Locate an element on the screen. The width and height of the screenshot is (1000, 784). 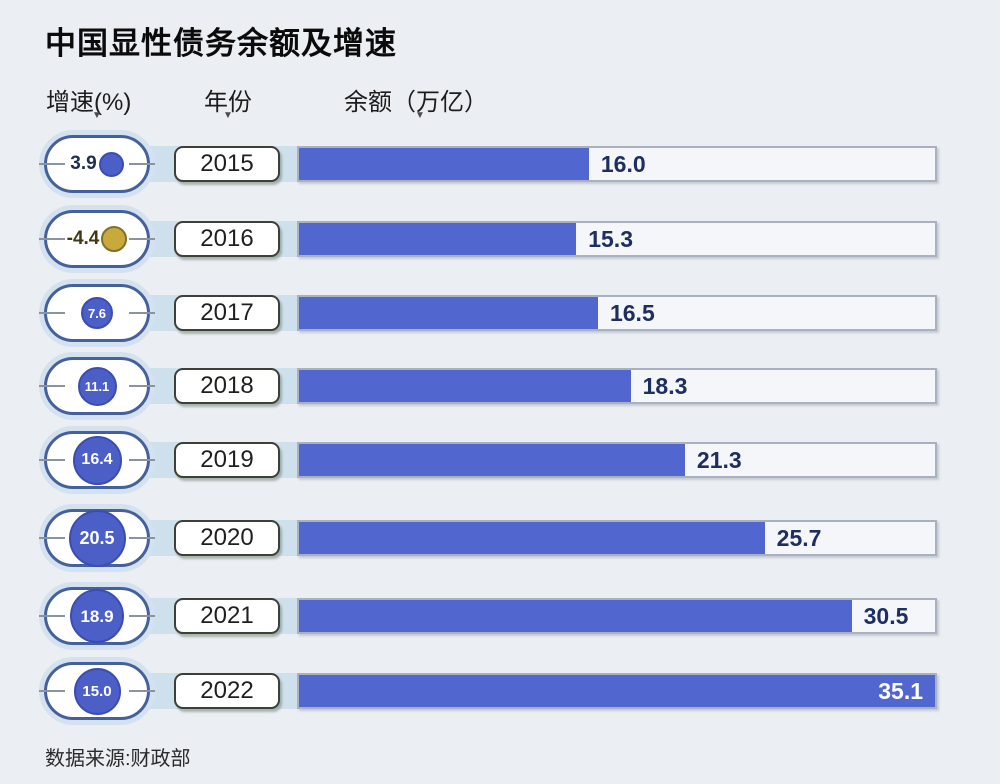
growth-value-label: 16.4 is located at coordinates (97, 459).